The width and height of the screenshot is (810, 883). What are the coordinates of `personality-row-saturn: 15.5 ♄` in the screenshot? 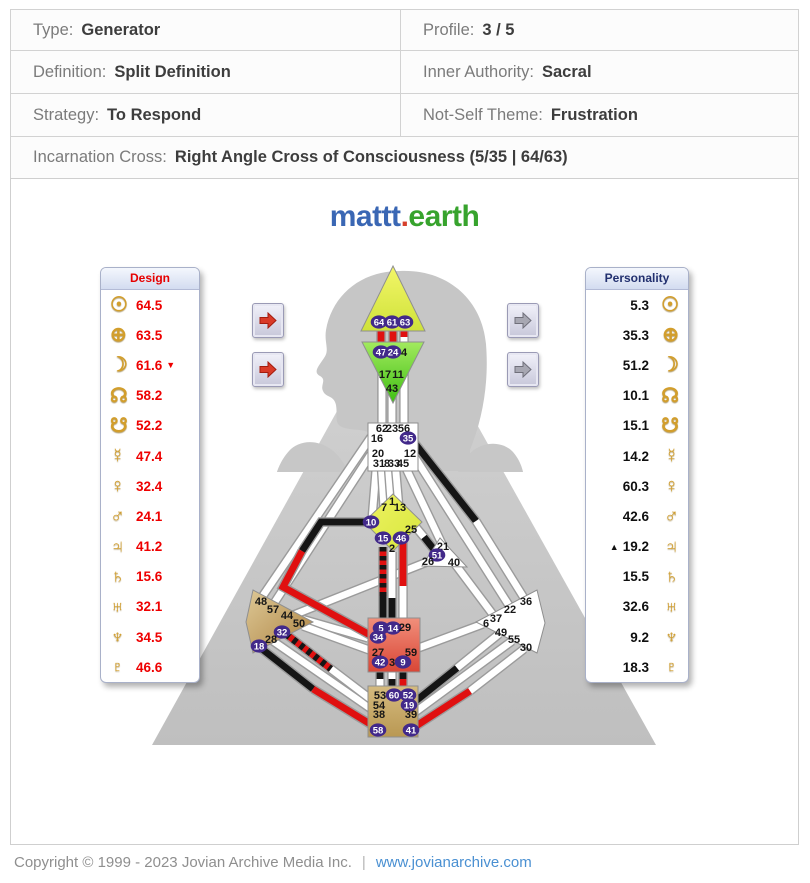 It's located at (637, 577).